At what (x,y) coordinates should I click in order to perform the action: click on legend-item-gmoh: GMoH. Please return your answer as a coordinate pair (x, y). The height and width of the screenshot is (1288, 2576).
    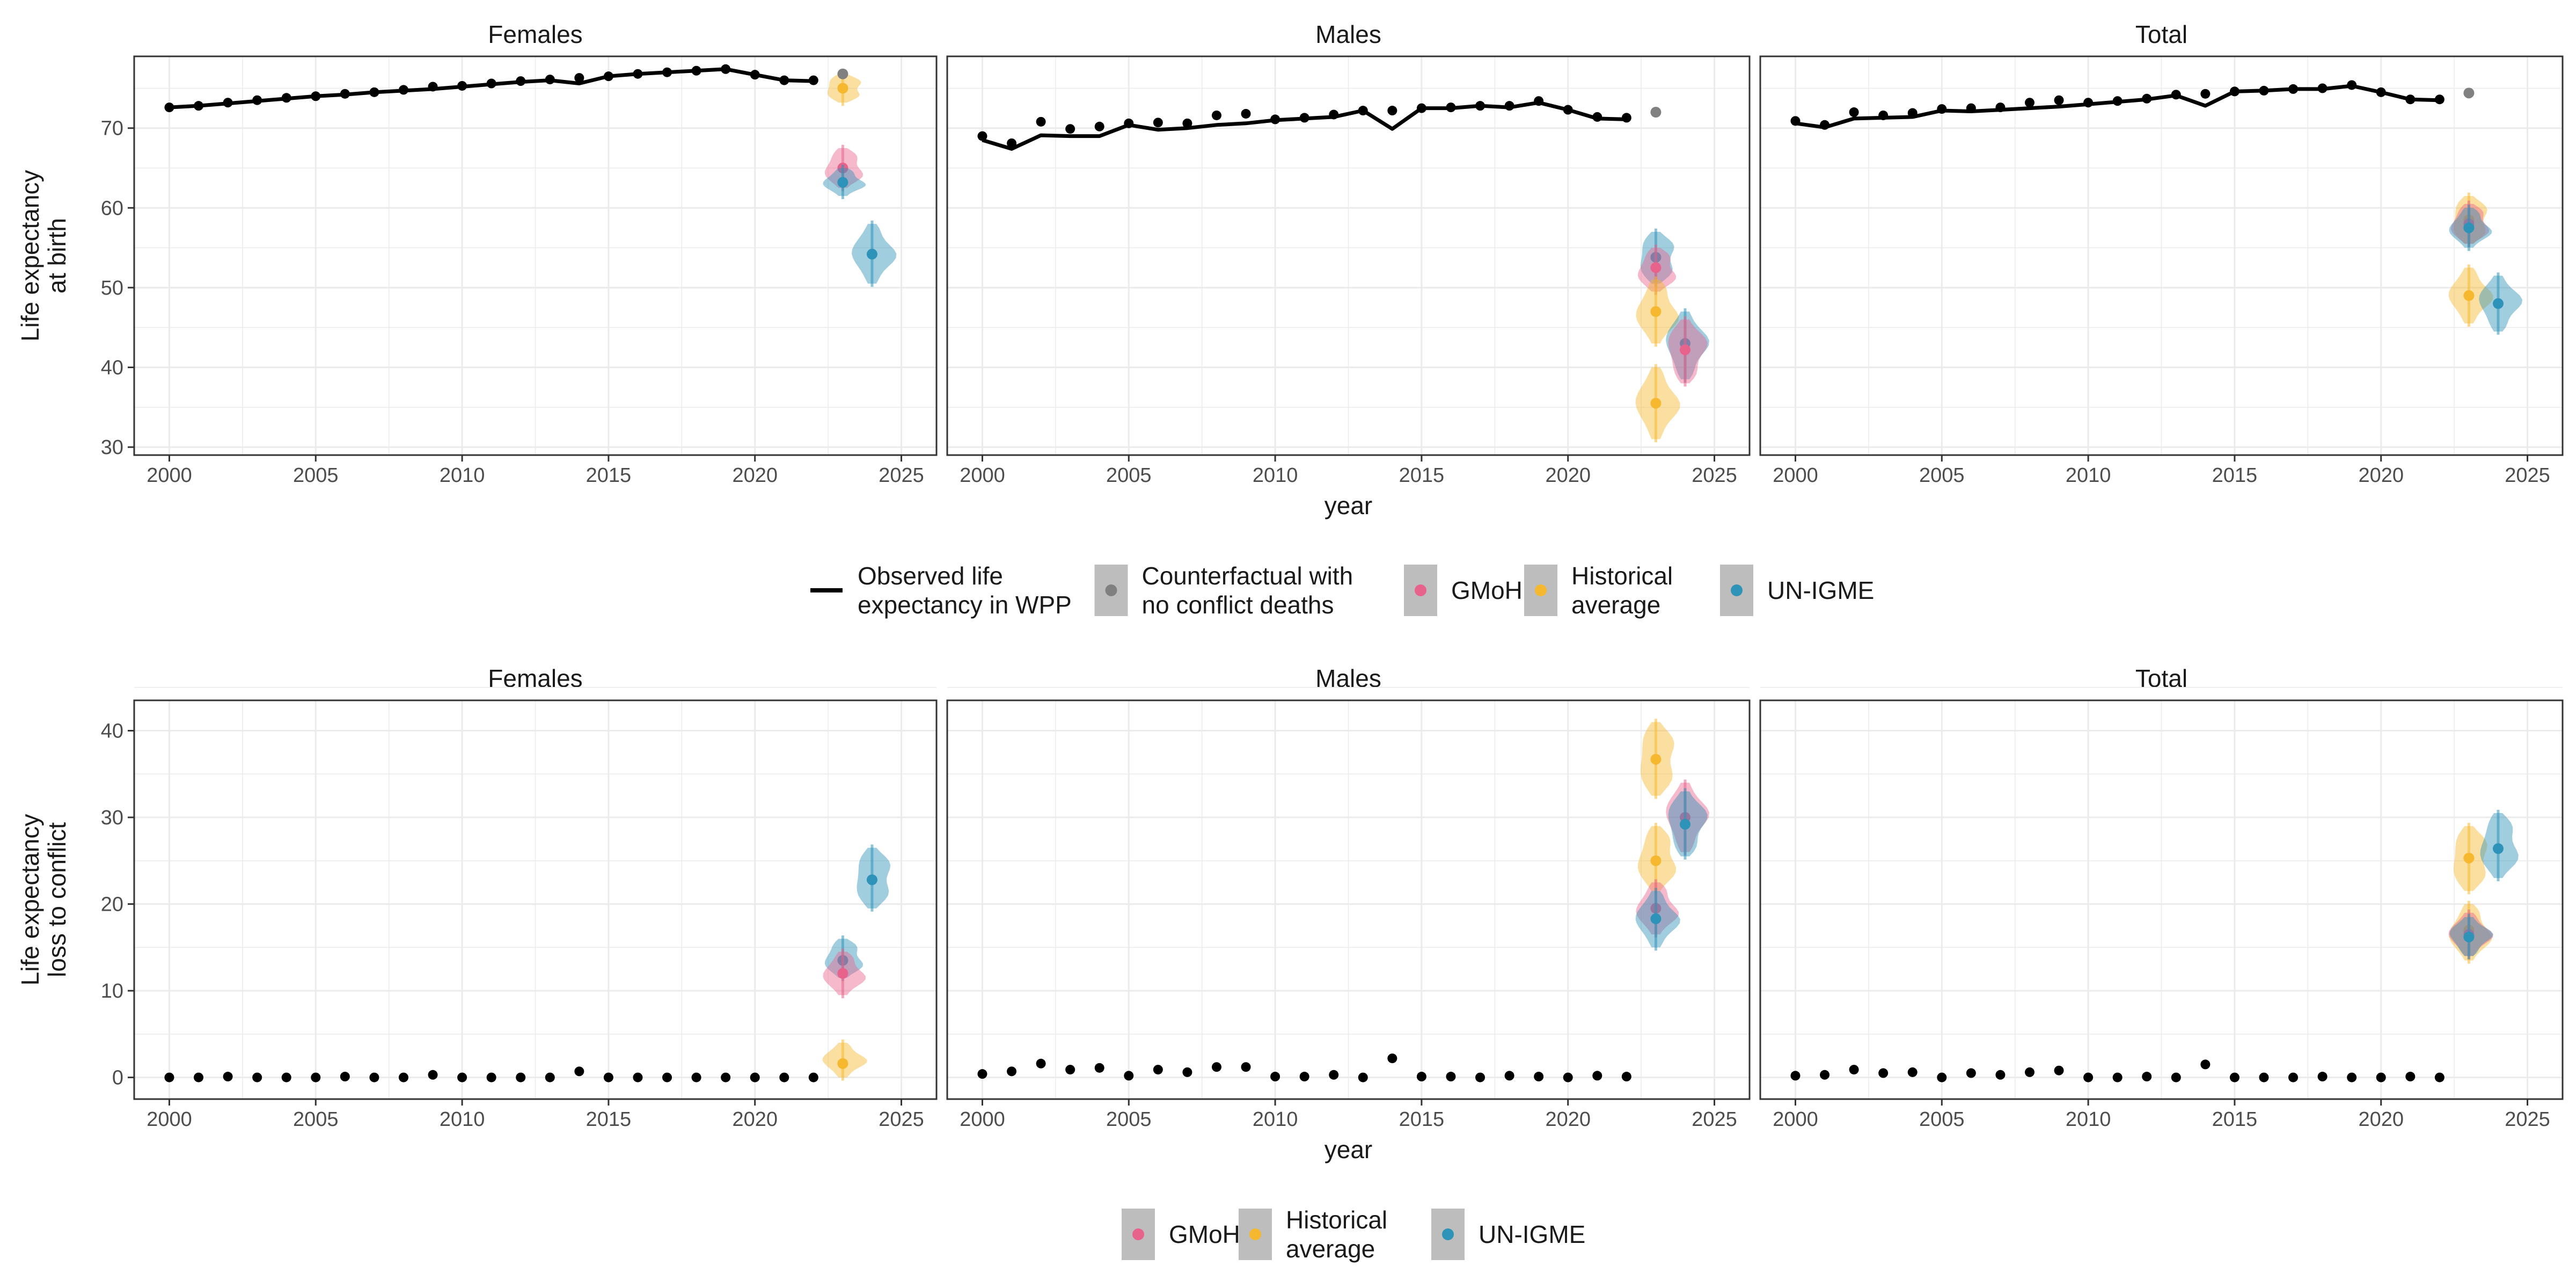
    Looking at the image, I should click on (1463, 590).